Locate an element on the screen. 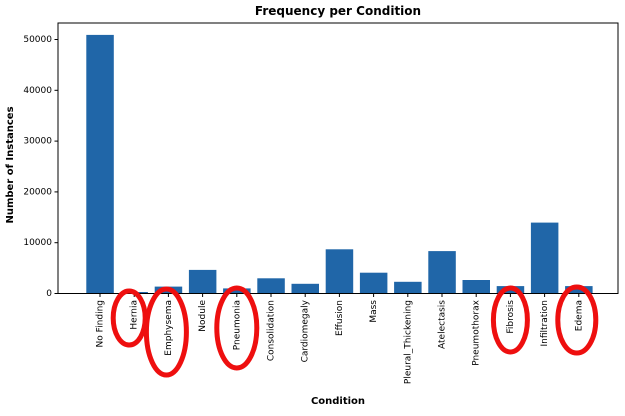 Image resolution: width=625 pixels, height=416 pixels. y-axis-label-text: Number of Instances is located at coordinates (10, 165).